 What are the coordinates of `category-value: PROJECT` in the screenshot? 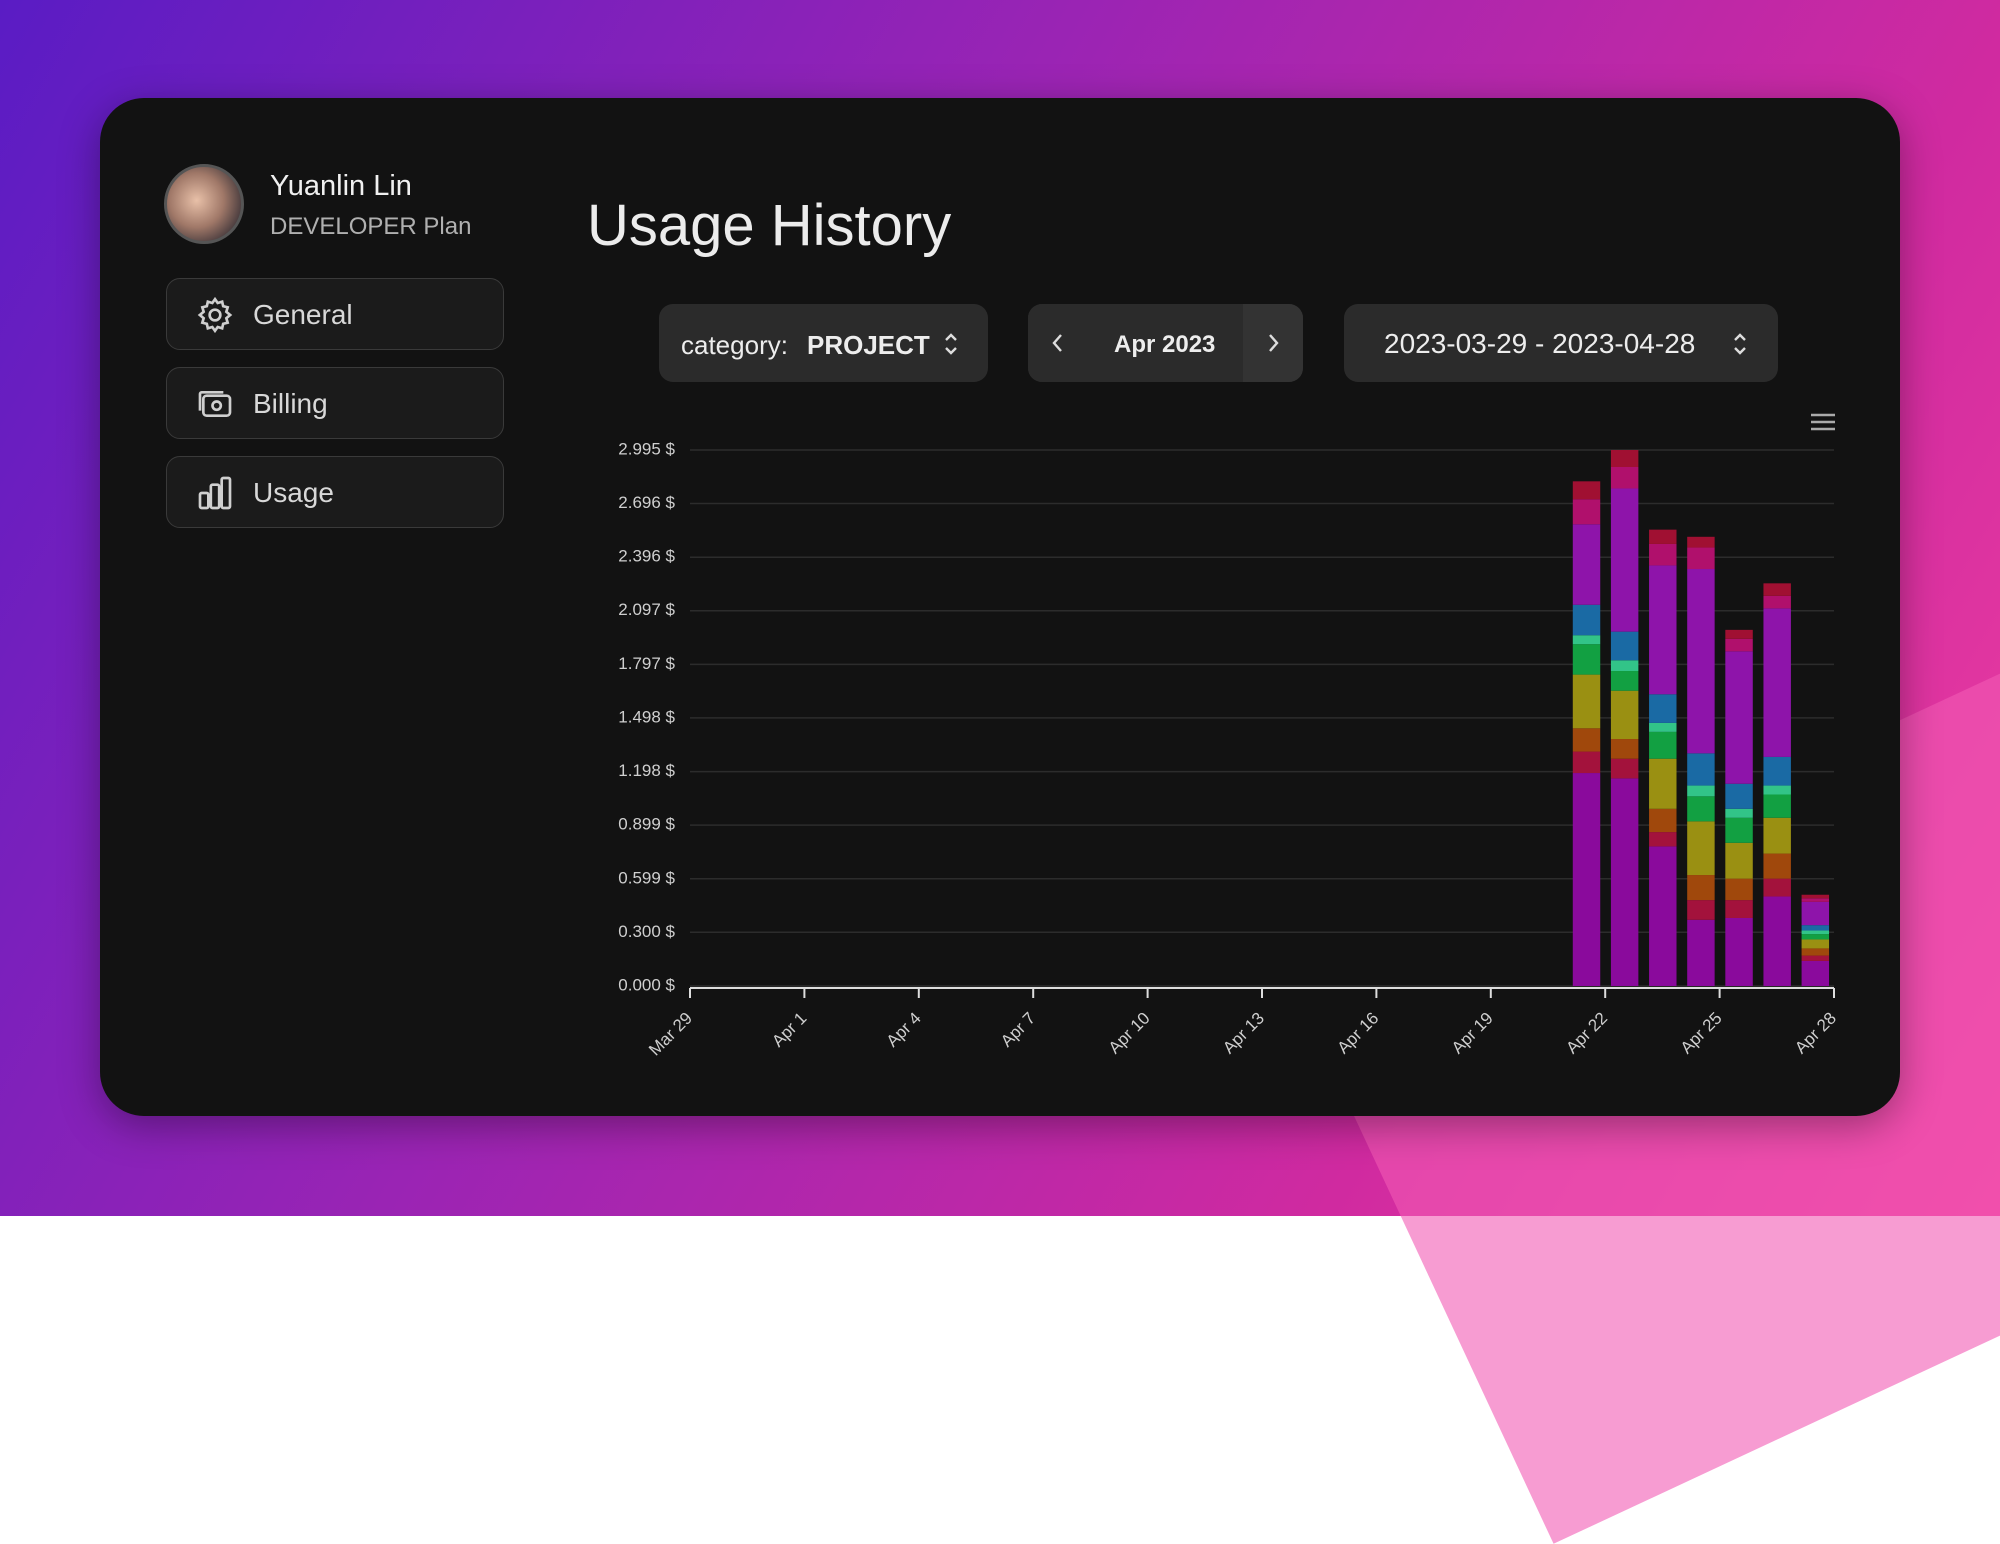 It's located at (868, 345).